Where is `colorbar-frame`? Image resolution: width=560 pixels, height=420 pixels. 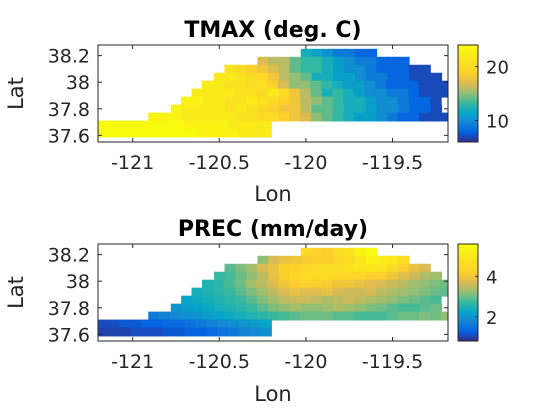
colorbar-frame is located at coordinates (468, 93).